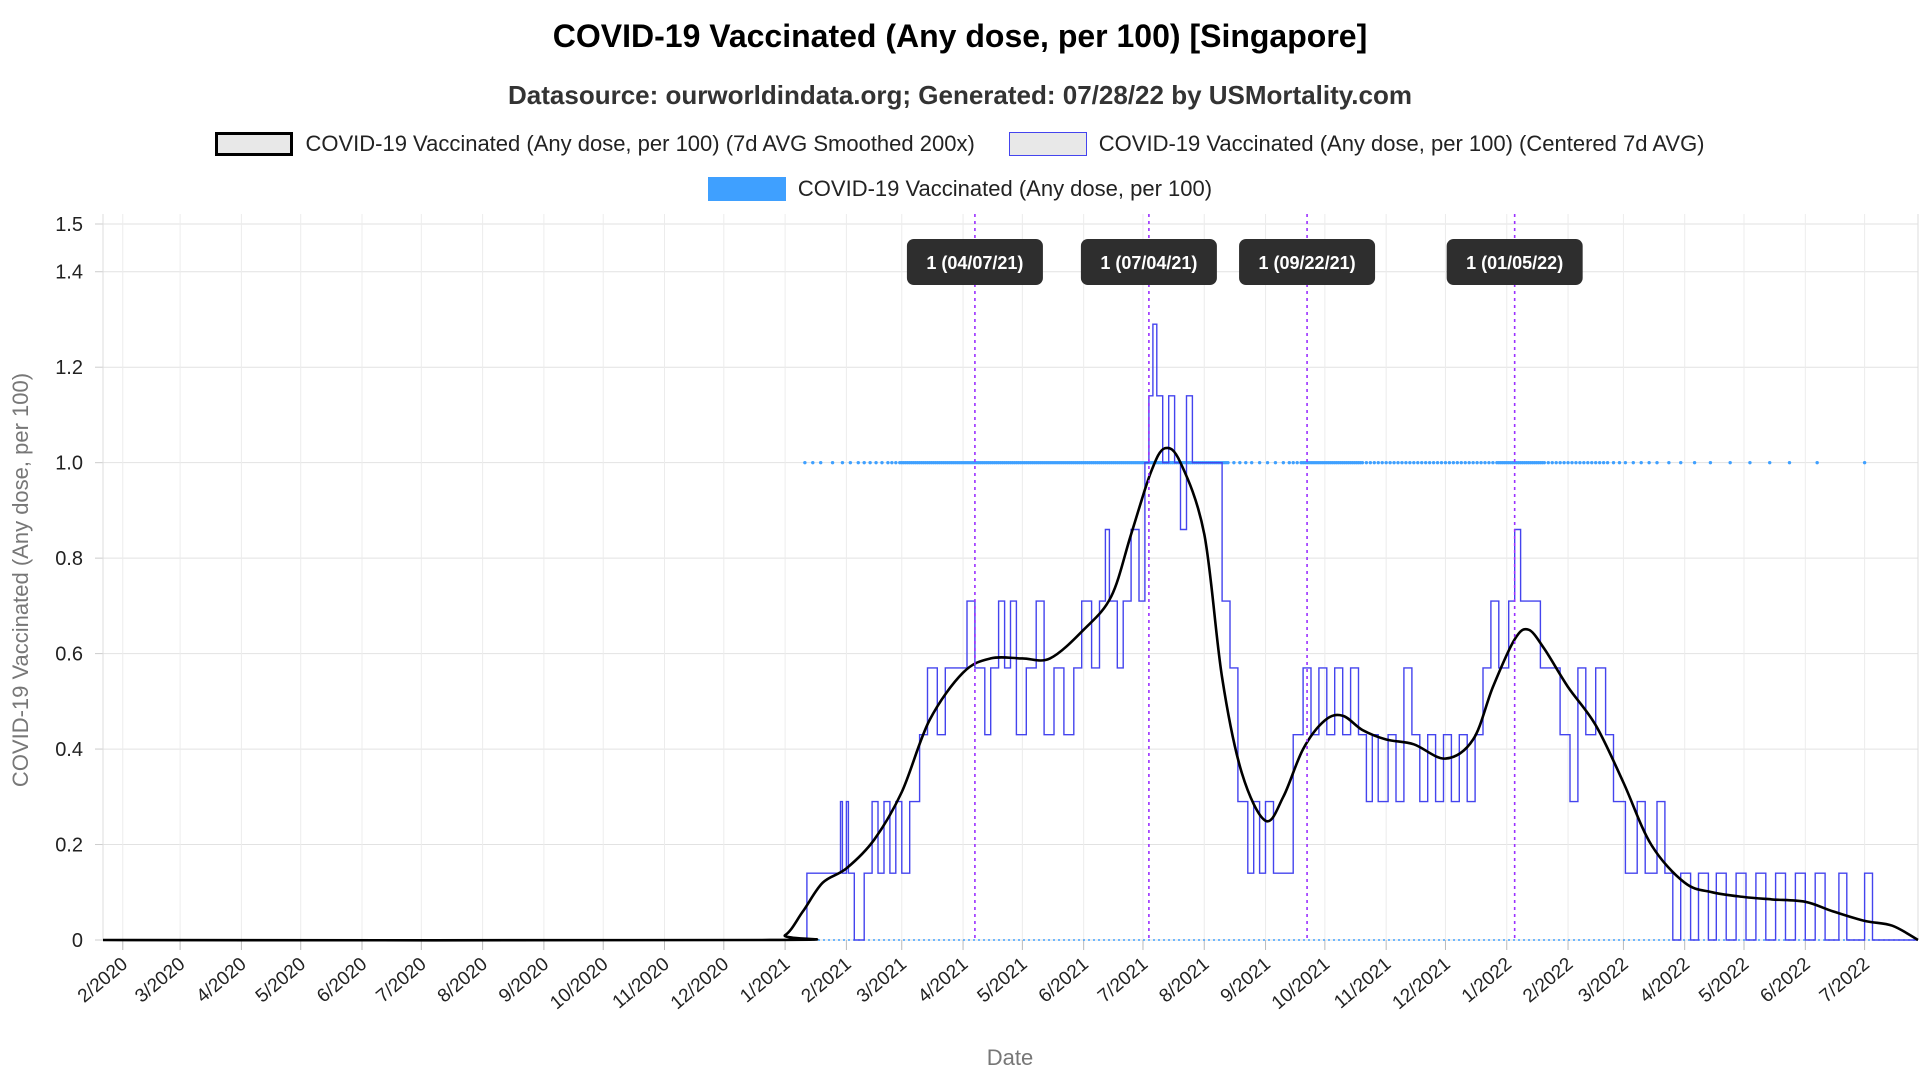  Describe the element at coordinates (402, 980) in the screenshot. I see `x-tick-label: 7/2020` at that location.